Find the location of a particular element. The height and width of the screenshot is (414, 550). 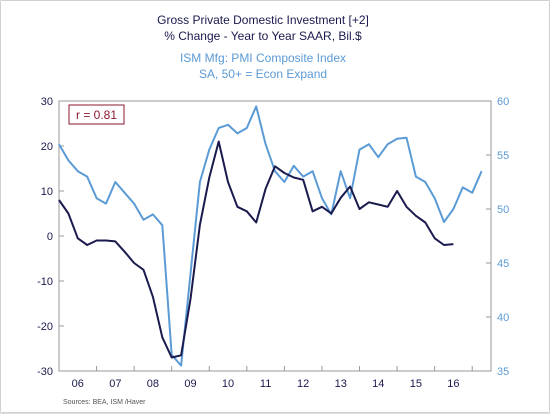

chart-subtitle-line1: ISM Mfg: PMI Composite Index is located at coordinates (263, 58).